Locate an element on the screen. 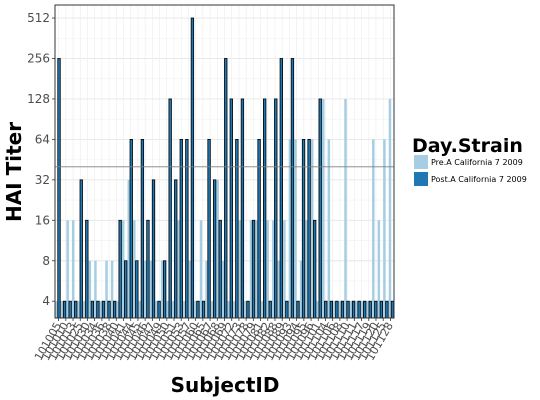  y-tick-label: 4 is located at coordinates (46, 301).